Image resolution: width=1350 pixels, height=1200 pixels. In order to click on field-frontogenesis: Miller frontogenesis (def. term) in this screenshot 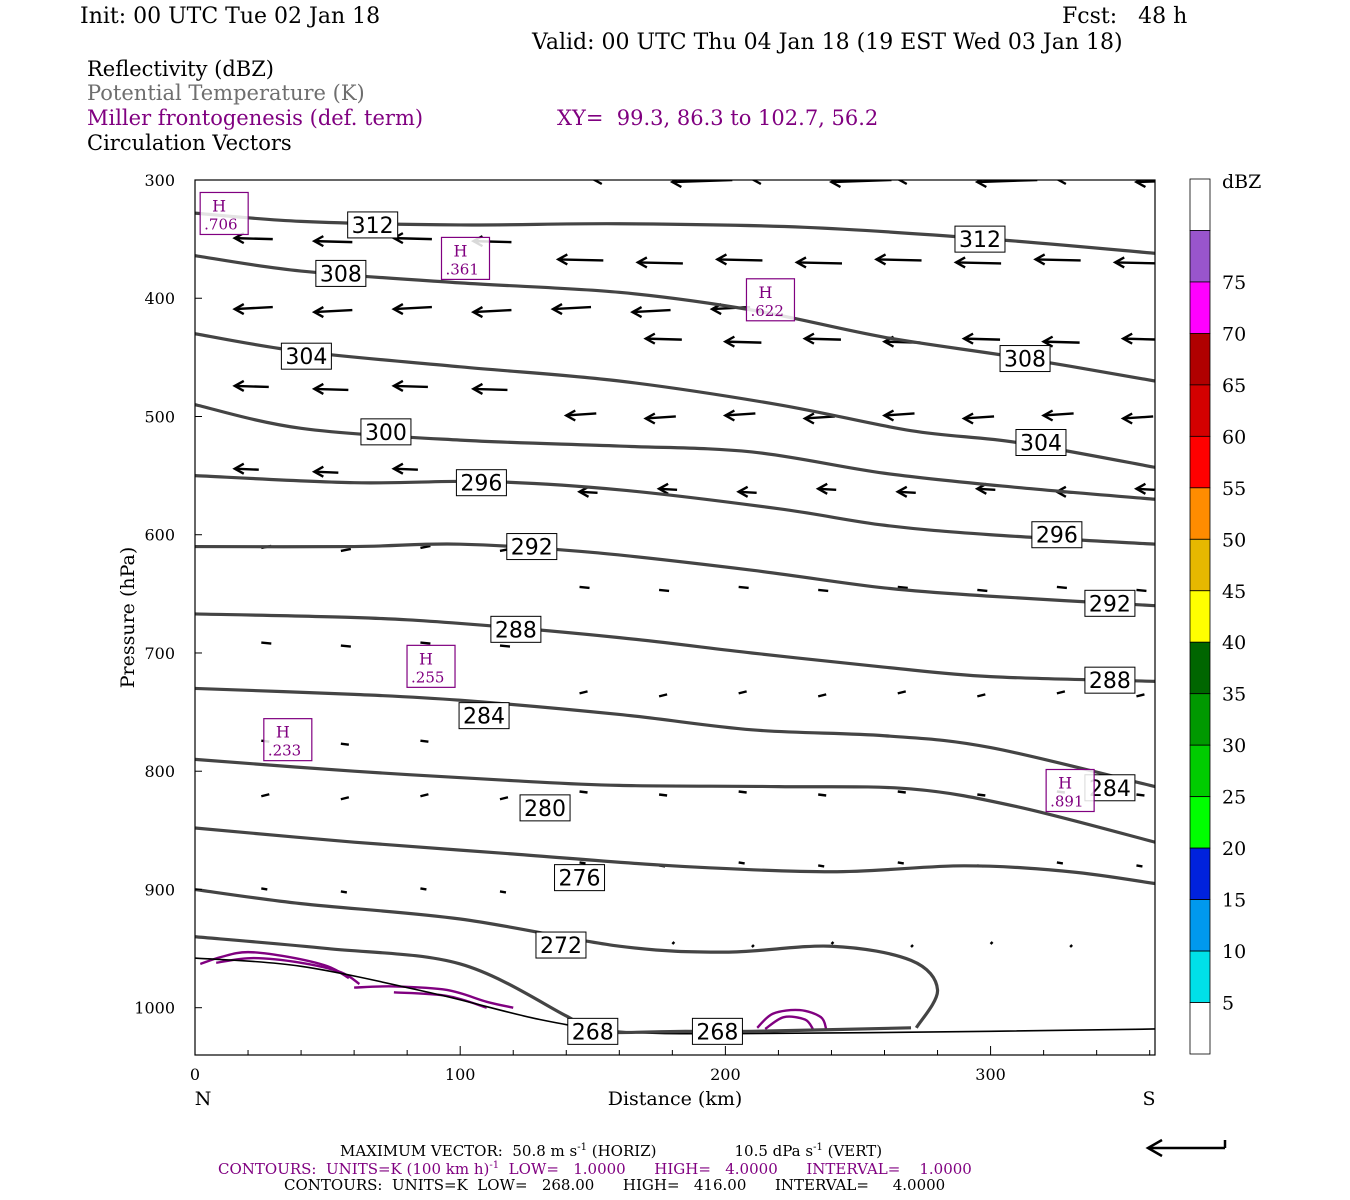, I will do `click(255, 118)`.